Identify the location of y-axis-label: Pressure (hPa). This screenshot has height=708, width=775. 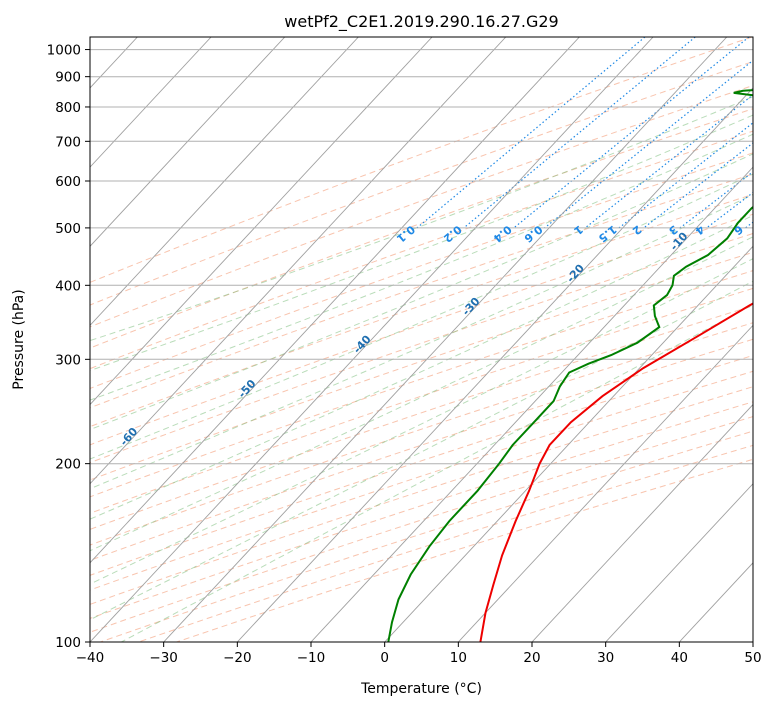
(19, 339).